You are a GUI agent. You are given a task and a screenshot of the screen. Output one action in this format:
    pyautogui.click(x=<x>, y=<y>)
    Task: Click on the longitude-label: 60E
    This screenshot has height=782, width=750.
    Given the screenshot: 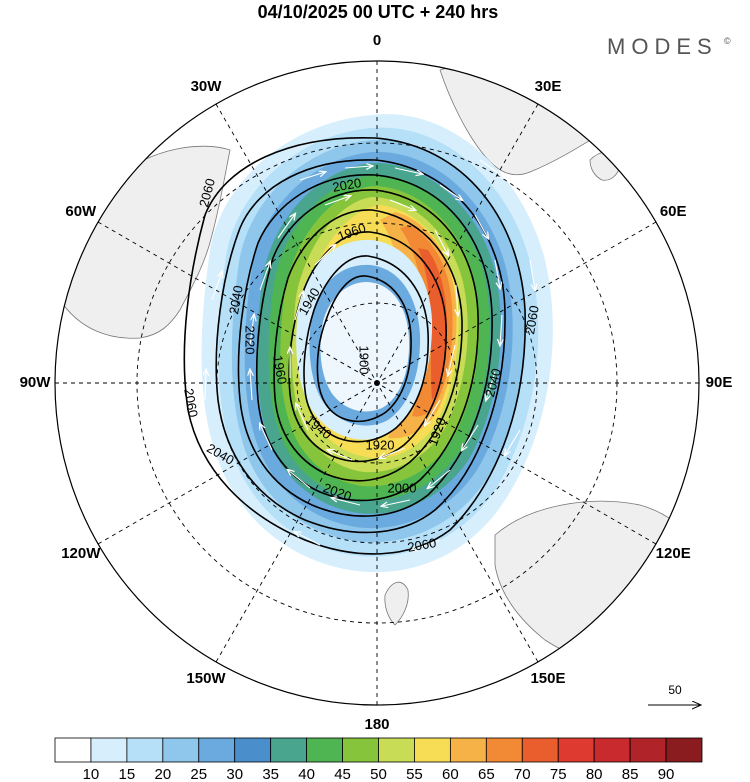 What is the action you would take?
    pyautogui.click(x=673, y=211)
    